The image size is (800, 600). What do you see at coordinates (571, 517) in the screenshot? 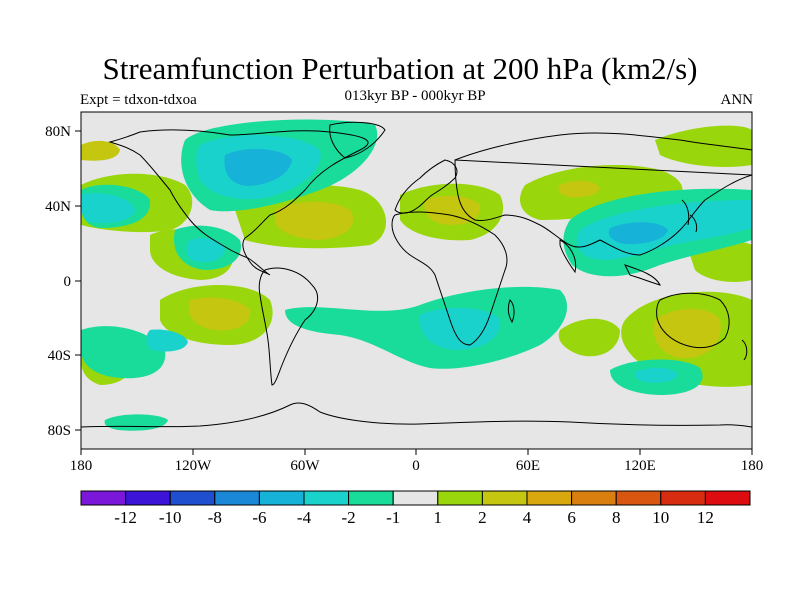
I see `colorbar-label: 6` at bounding box center [571, 517].